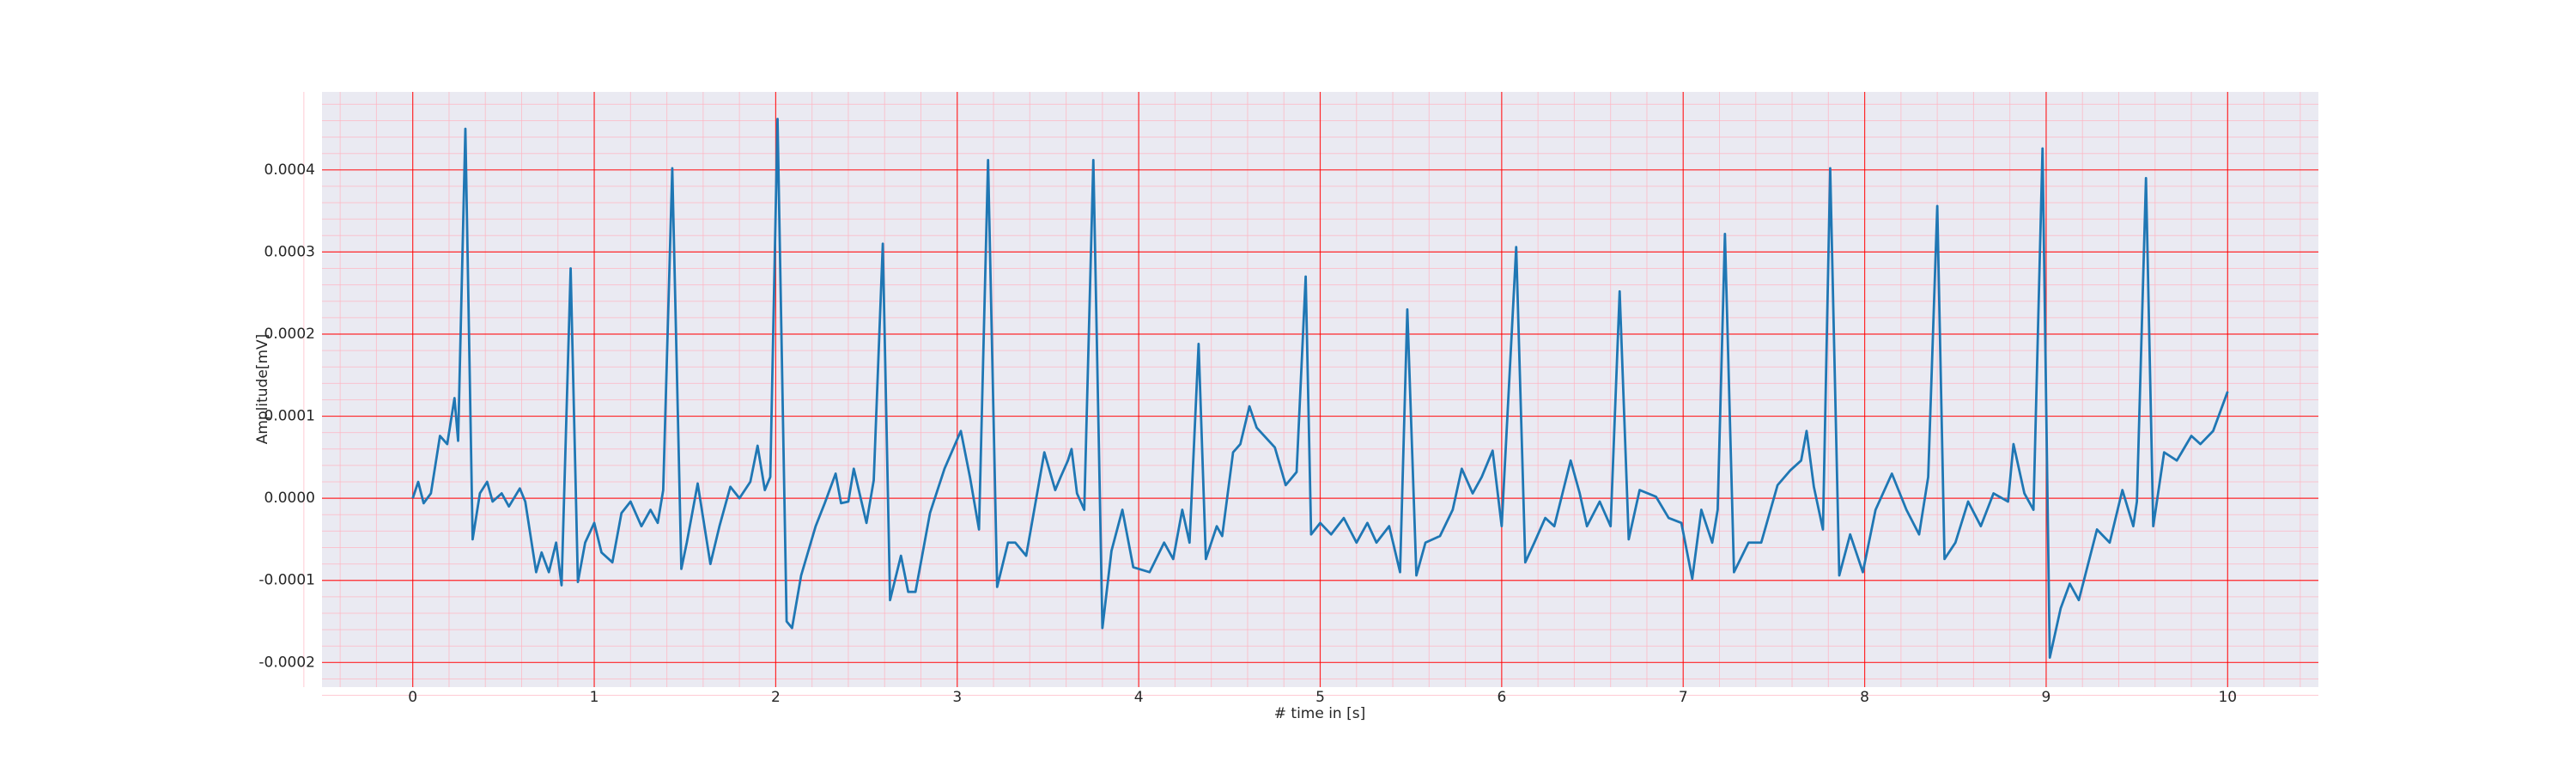 The height and width of the screenshot is (773, 2576). I want to click on x-tick-label: 1, so click(594, 697).